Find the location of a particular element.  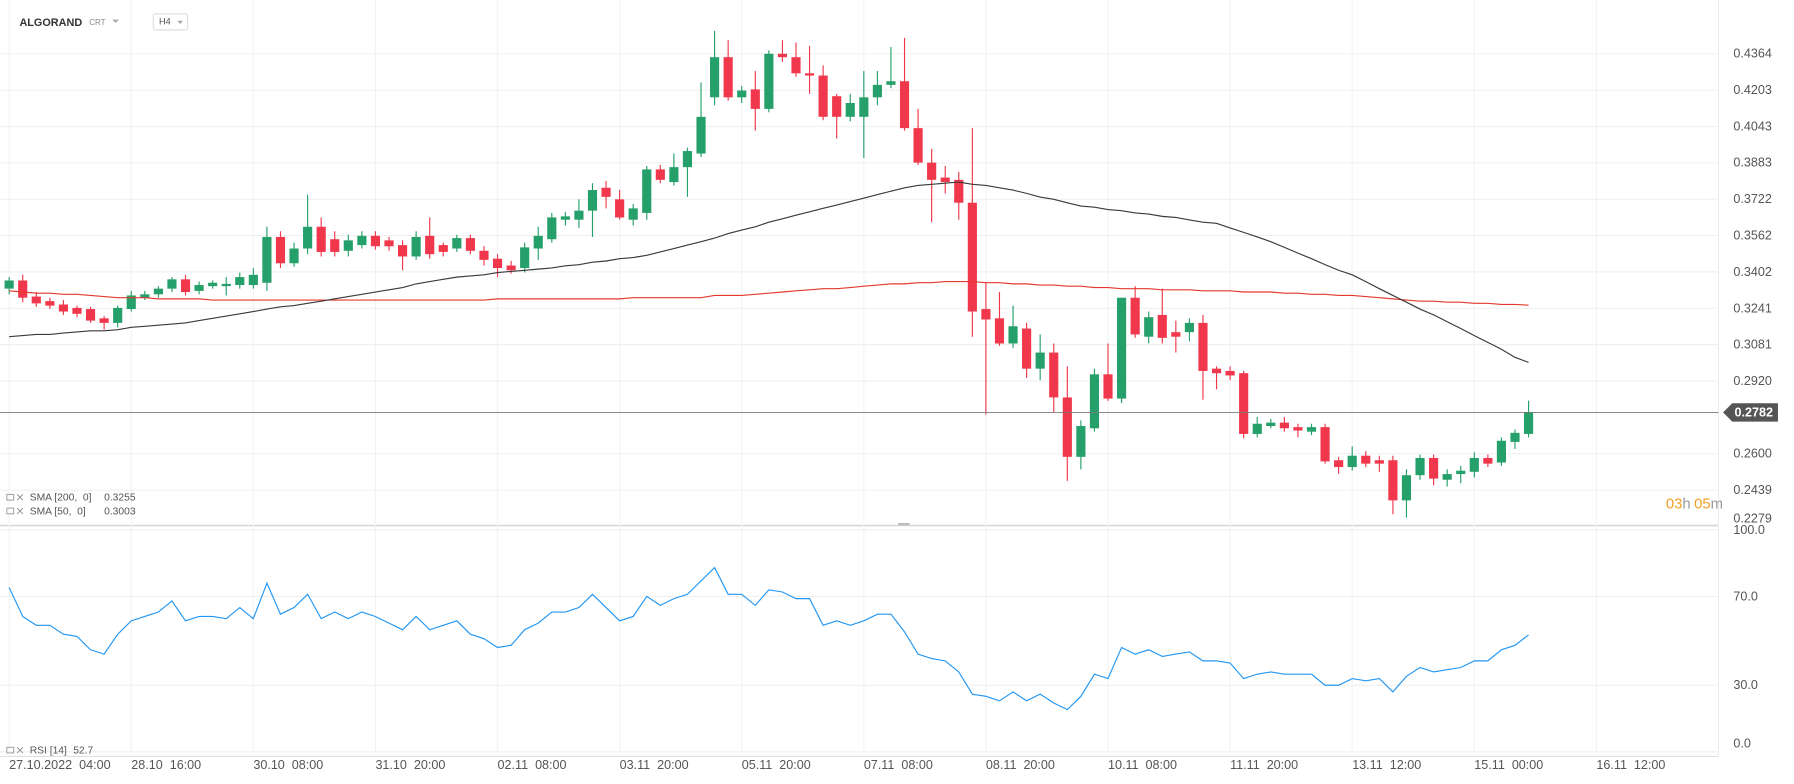

x-tick-label: 11.11 20:00 is located at coordinates (1264, 765).